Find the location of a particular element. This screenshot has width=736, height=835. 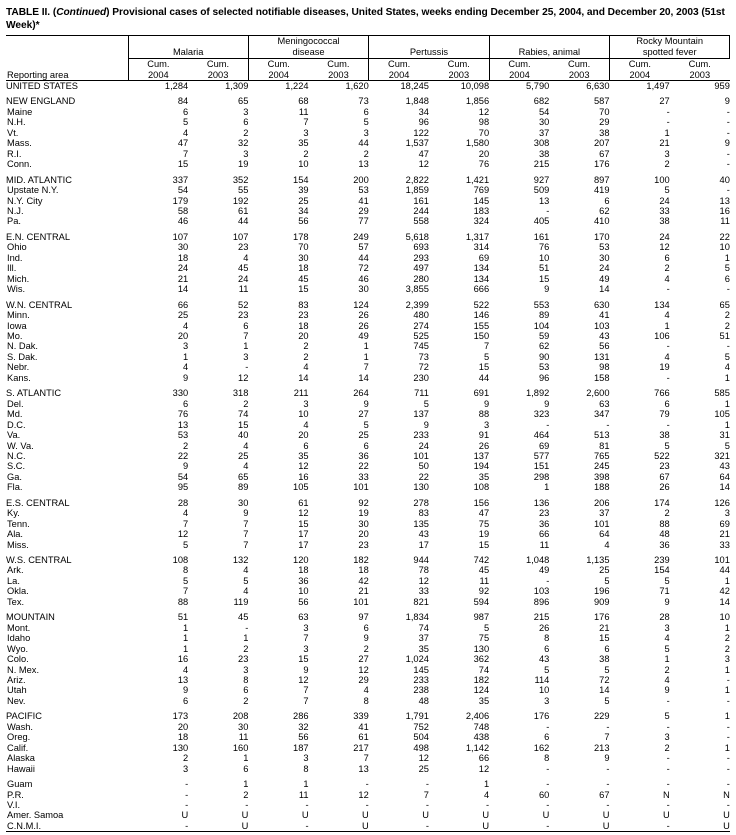

cum-header-meningococcal-2003: Cum. 2003 is located at coordinates (339, 69).